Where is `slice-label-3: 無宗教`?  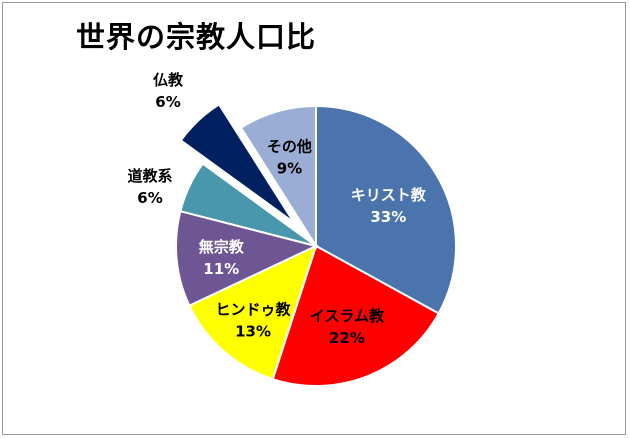 slice-label-3: 無宗教 is located at coordinates (222, 247).